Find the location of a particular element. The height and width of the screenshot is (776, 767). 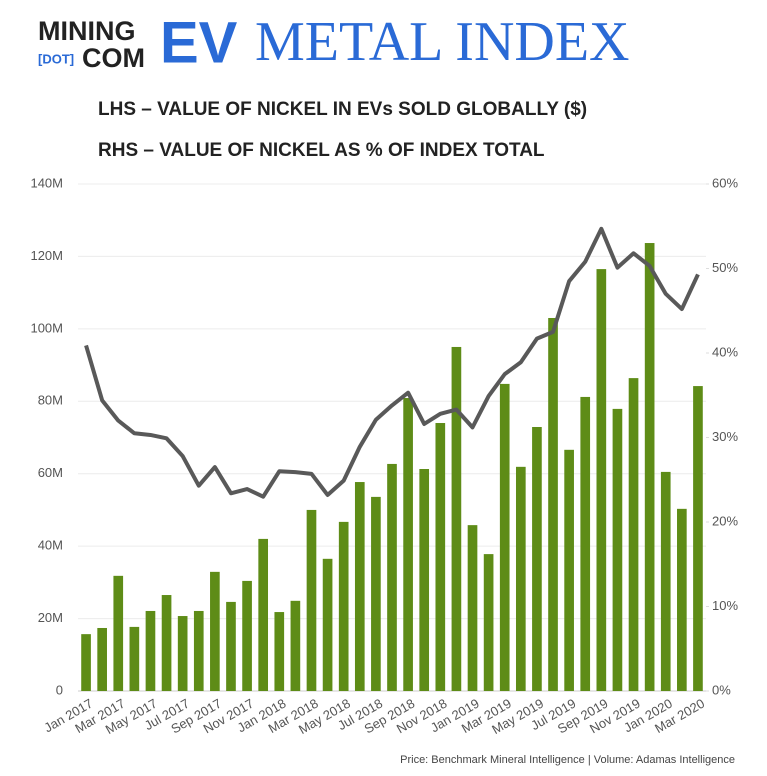

title-bold: EV is located at coordinates (199, 42).